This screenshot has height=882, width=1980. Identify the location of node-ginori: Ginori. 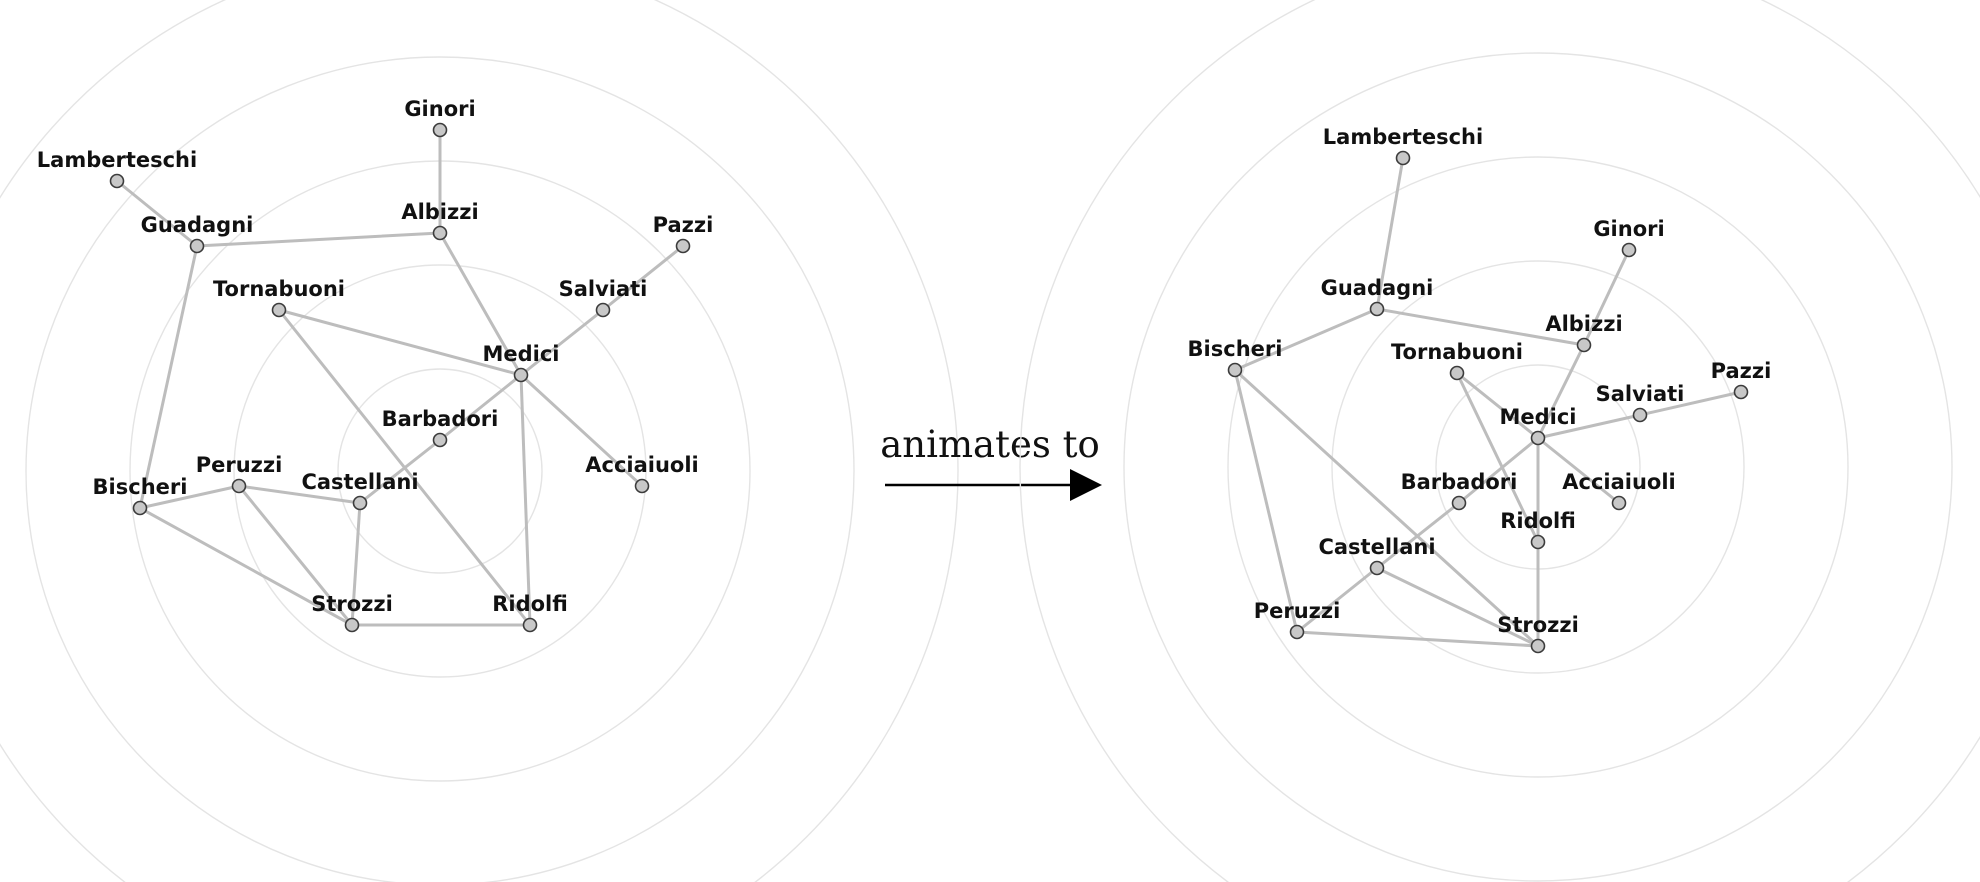
(1629, 237).